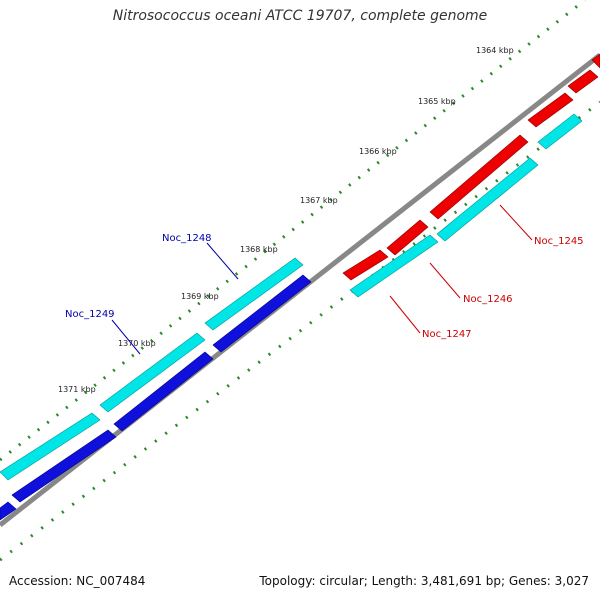  Describe the element at coordinates (560, 131) in the screenshot. I see `gene-arrow-cyan-top` at that location.